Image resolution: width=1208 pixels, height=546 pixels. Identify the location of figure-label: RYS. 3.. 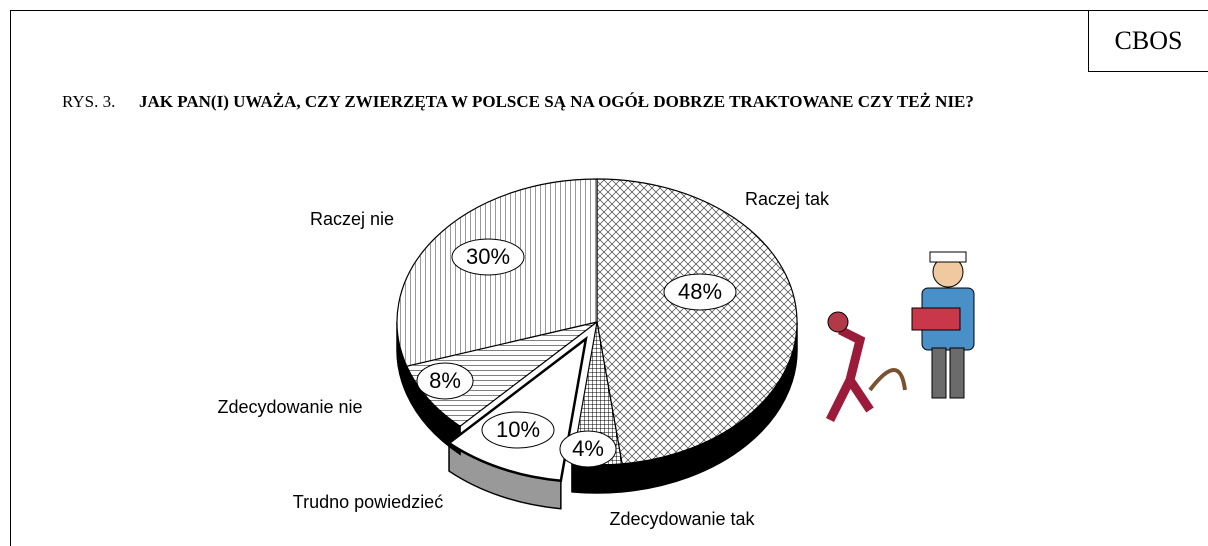
(89, 101).